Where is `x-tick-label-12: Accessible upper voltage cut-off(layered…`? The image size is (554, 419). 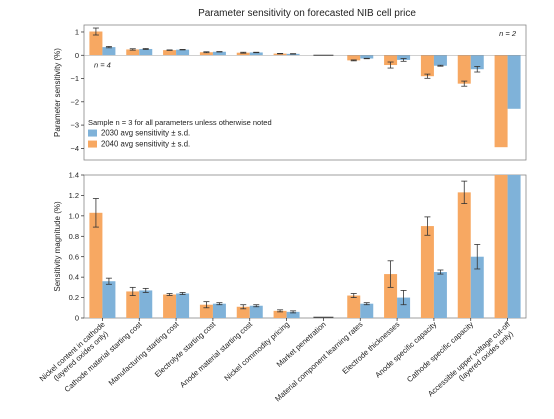
x-tick-label-12: Accessible upper voltage cut-off(layered… is located at coordinates (472, 362).